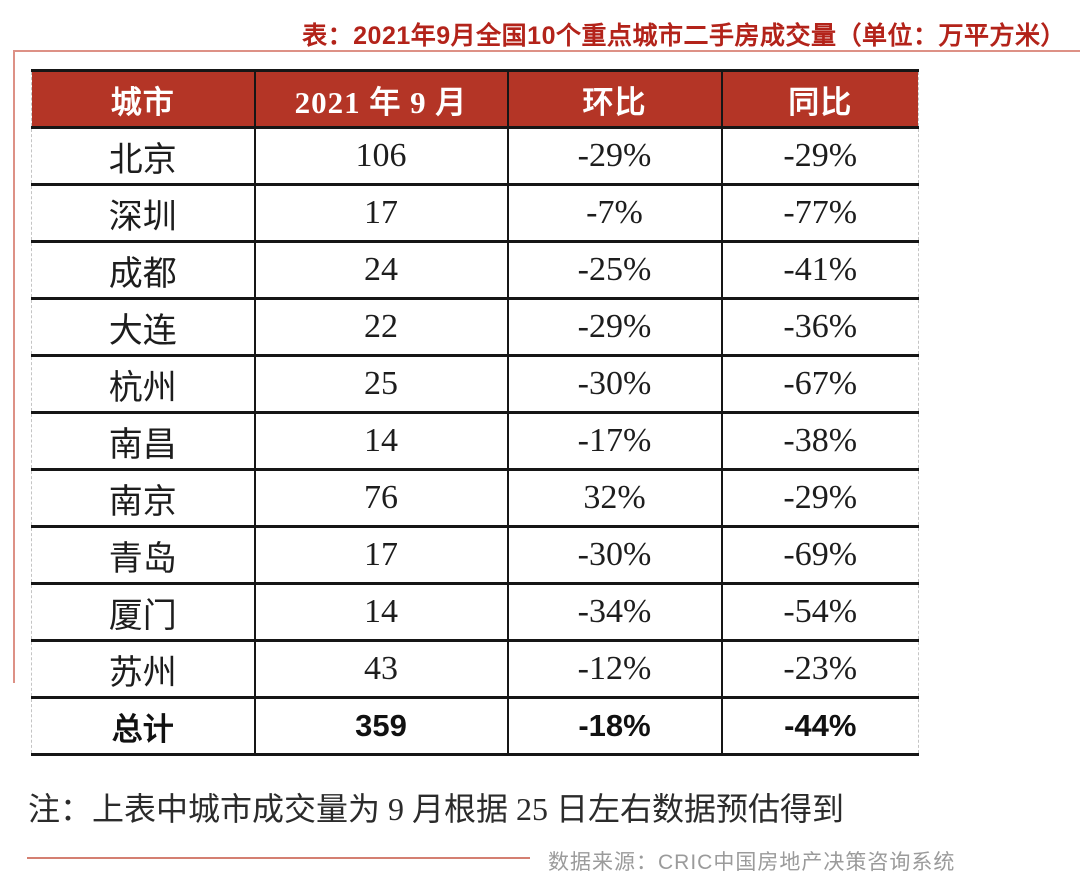 This screenshot has height=880, width=1080. What do you see at coordinates (819, 555) in the screenshot?
I see `value-cell: -69%` at bounding box center [819, 555].